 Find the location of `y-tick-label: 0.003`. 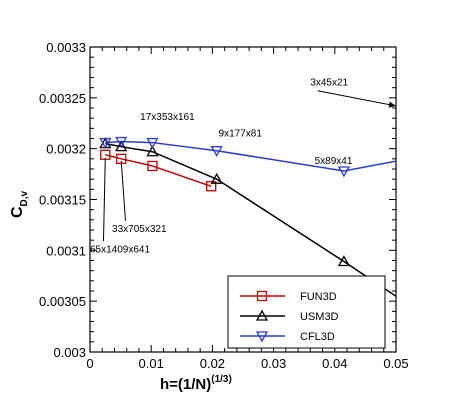

y-tick-label: 0.003 is located at coordinates (69, 352).